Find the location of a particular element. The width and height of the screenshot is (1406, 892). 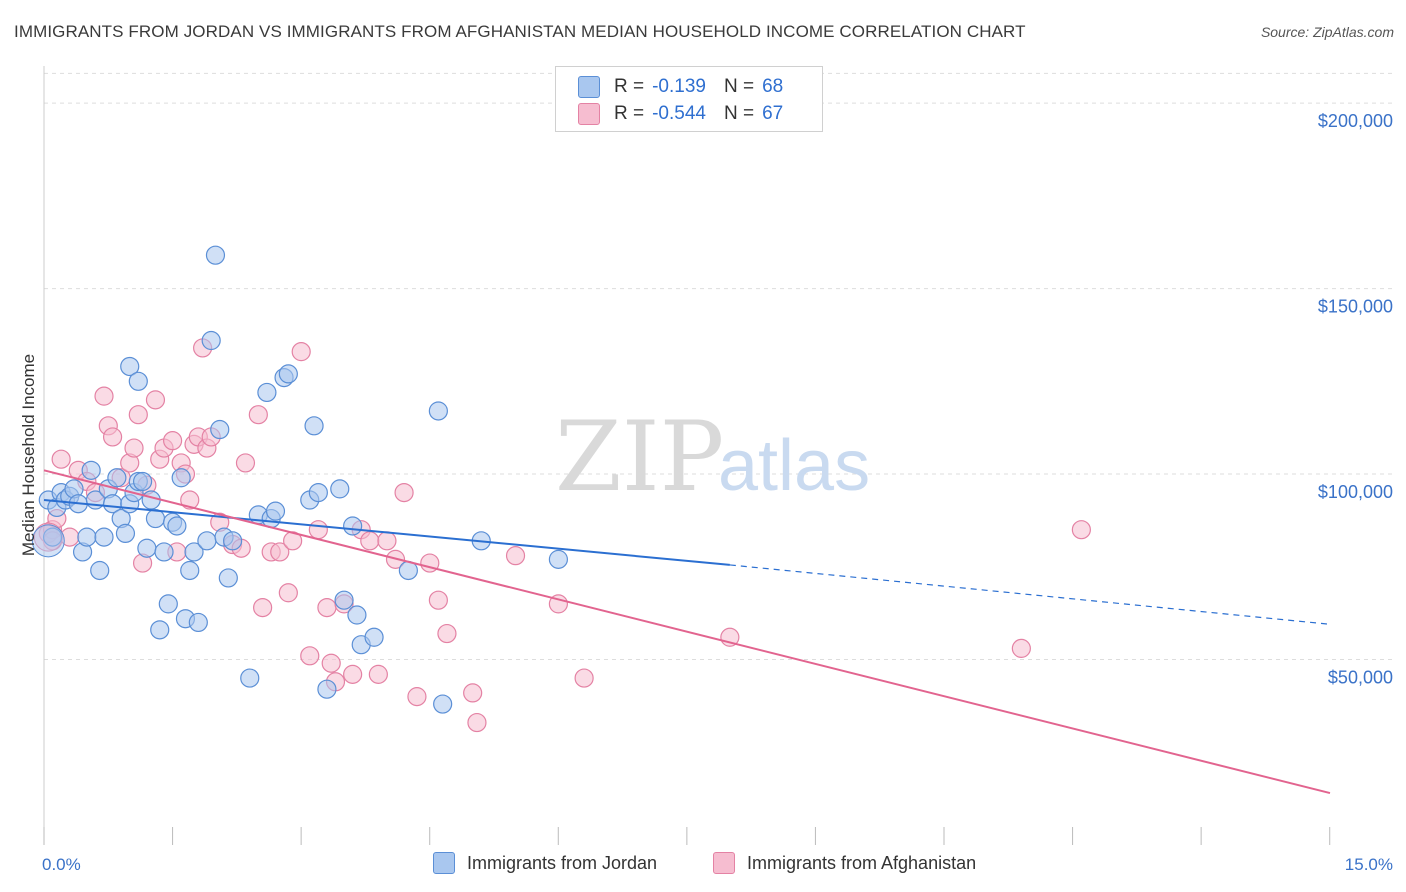

legend-r-value: -0.139 is located at coordinates (679, 86).